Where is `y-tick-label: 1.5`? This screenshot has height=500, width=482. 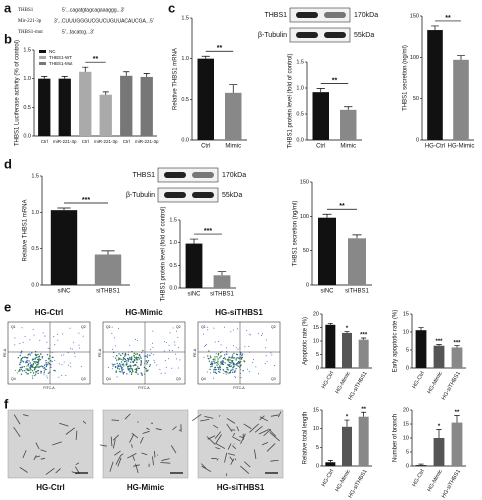 y-tick-label: 1.5 is located at coordinates (185, 18).